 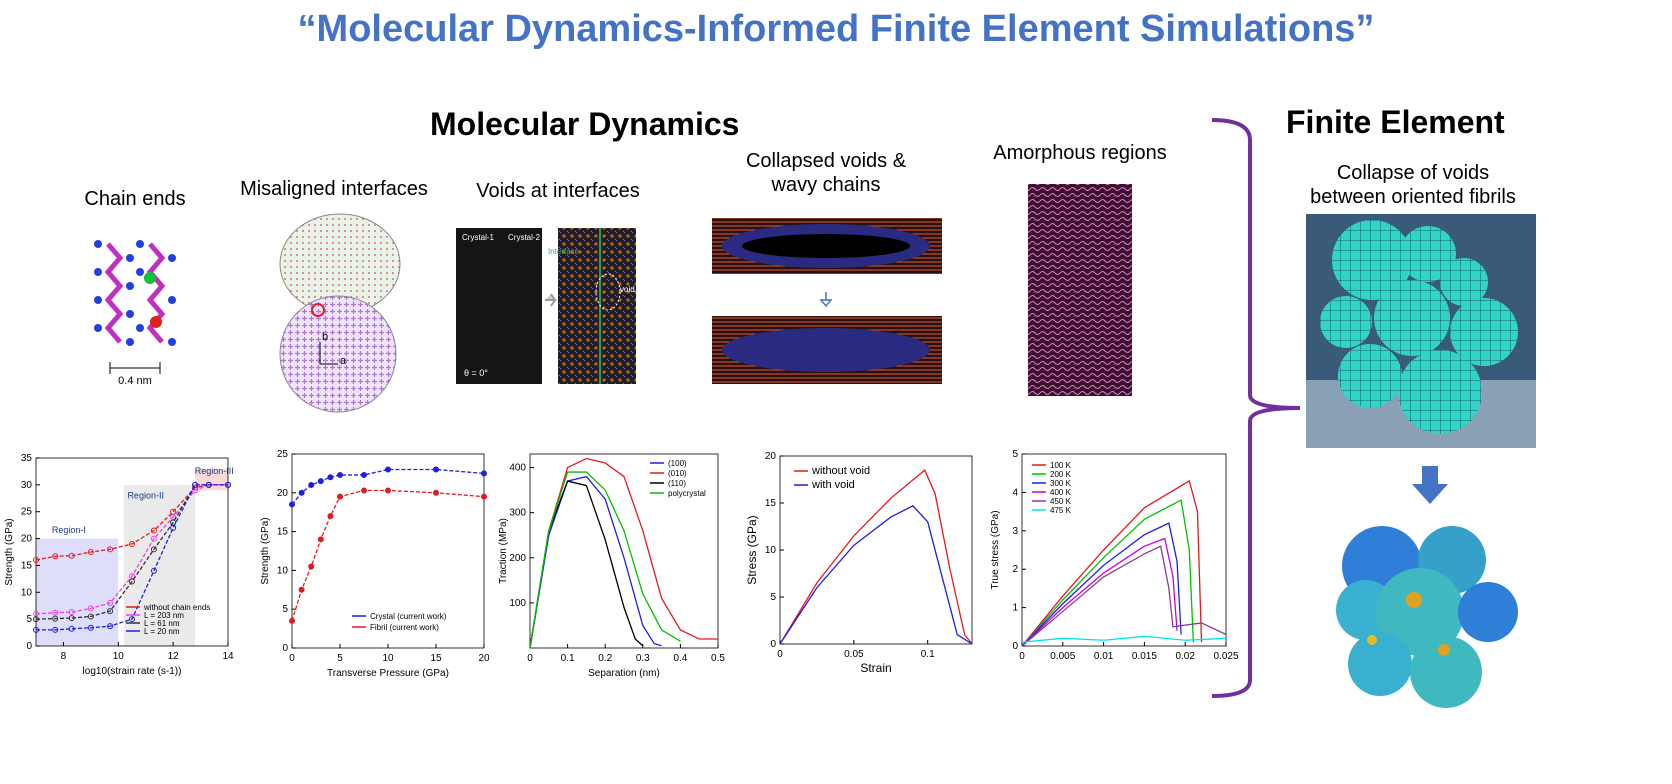 What do you see at coordinates (1080, 153) in the screenshot?
I see `label-amorphous: Amorphous regions` at bounding box center [1080, 153].